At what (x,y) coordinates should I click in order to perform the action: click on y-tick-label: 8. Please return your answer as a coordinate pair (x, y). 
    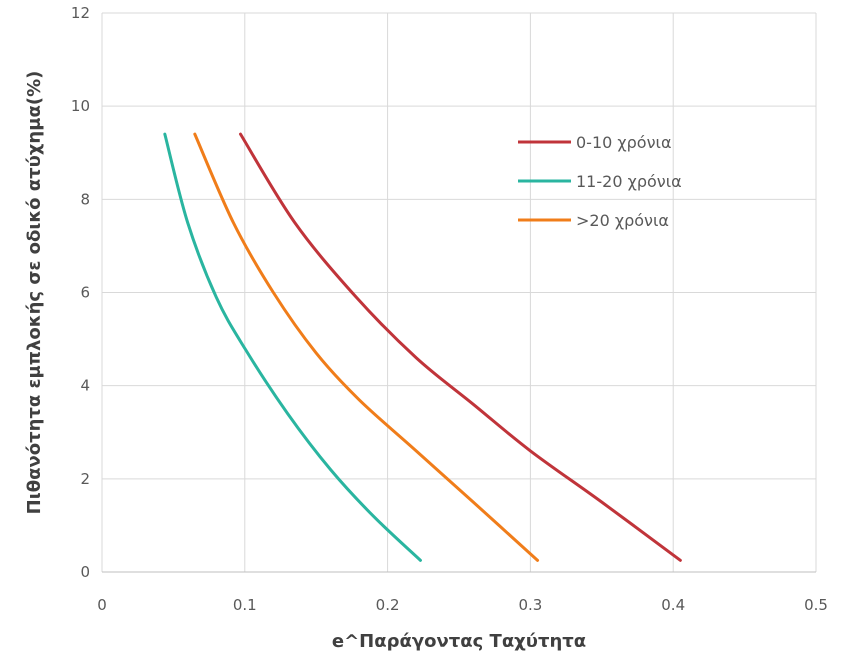
    Looking at the image, I should click on (85, 199).